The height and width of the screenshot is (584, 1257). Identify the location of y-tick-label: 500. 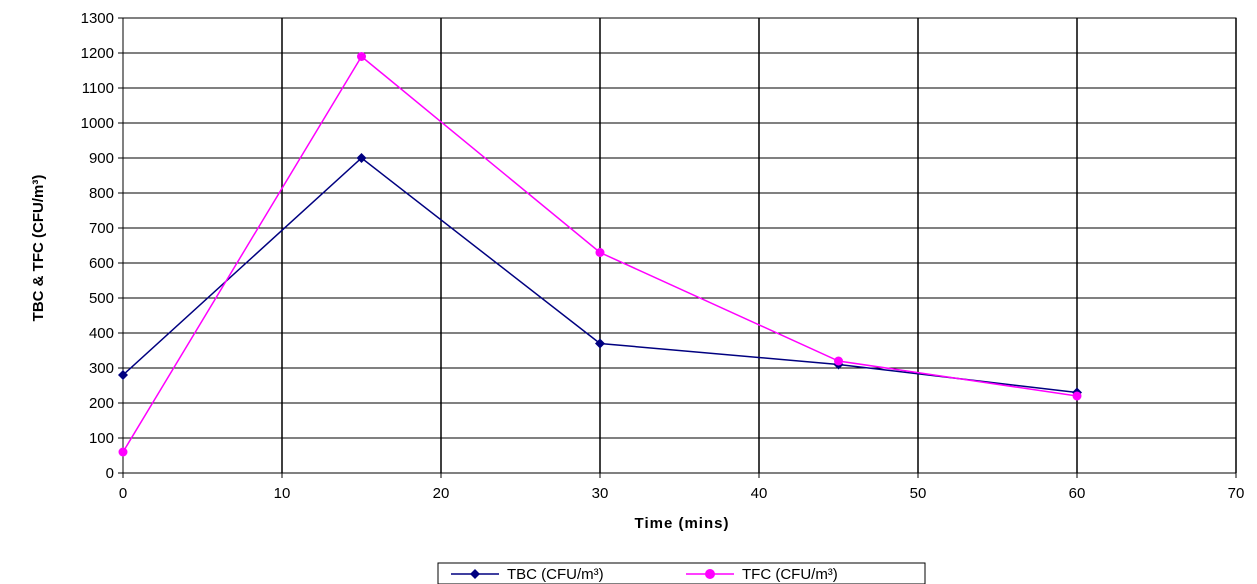
(101, 298).